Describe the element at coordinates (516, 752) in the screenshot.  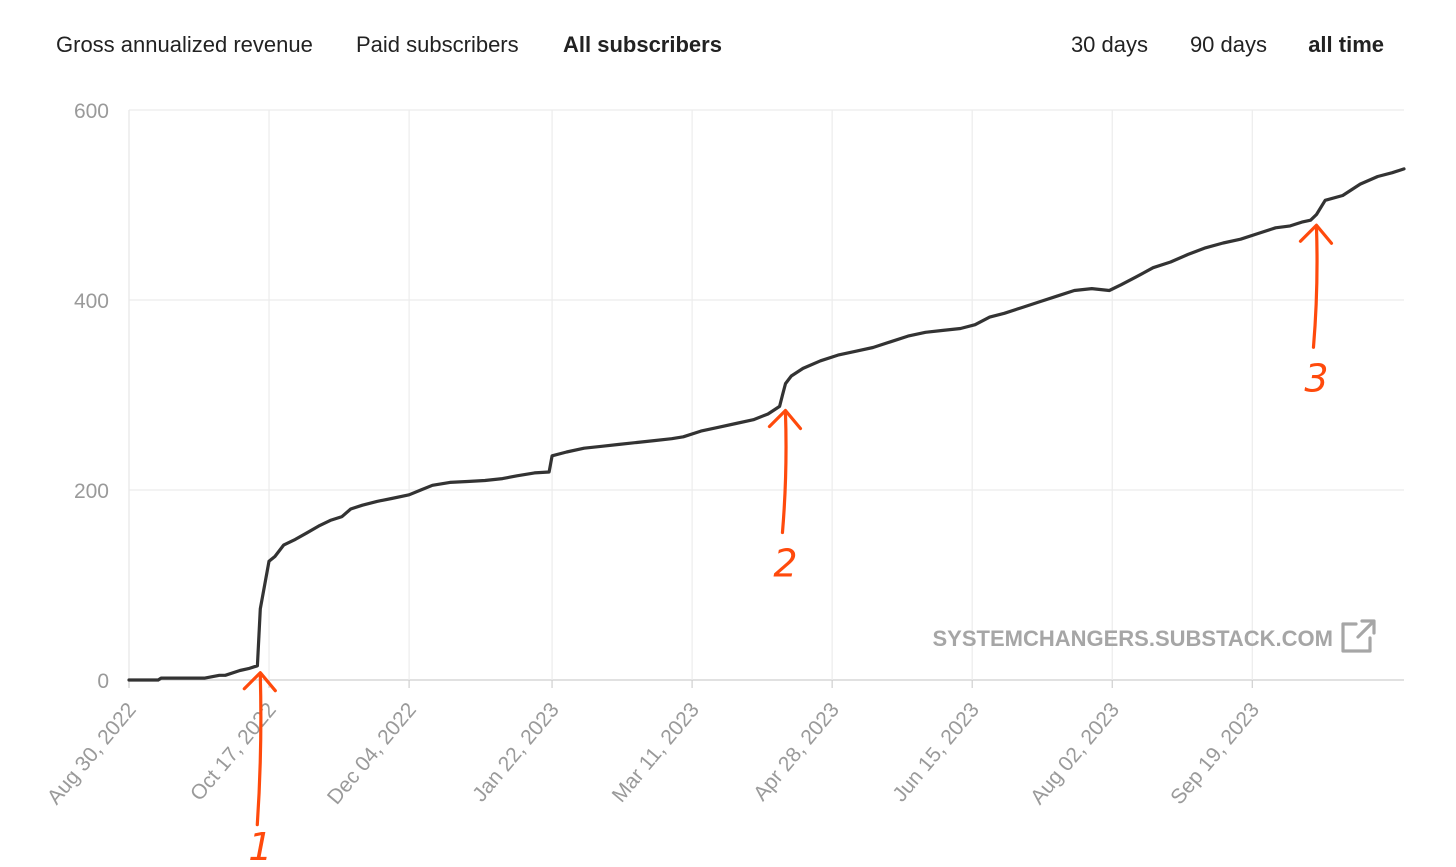
I see `x-tick-label: Jan 22, 2023` at that location.